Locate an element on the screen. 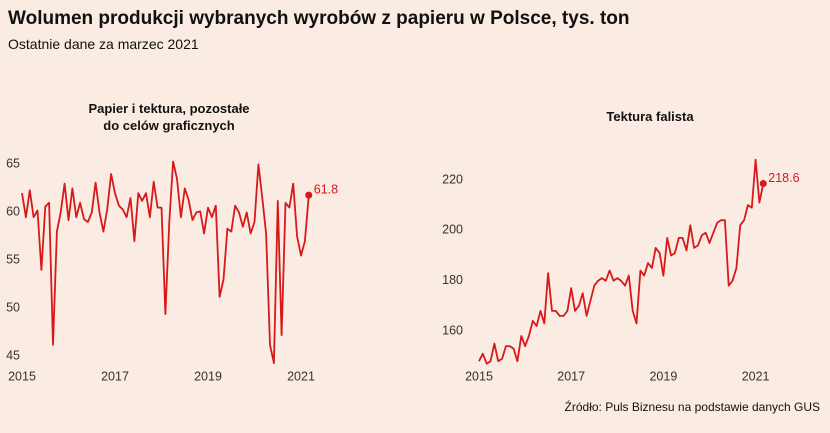 Image resolution: width=830 pixels, height=433 pixels. subtitle: Ostatnie dane za marzec 2021 is located at coordinates (103, 44).